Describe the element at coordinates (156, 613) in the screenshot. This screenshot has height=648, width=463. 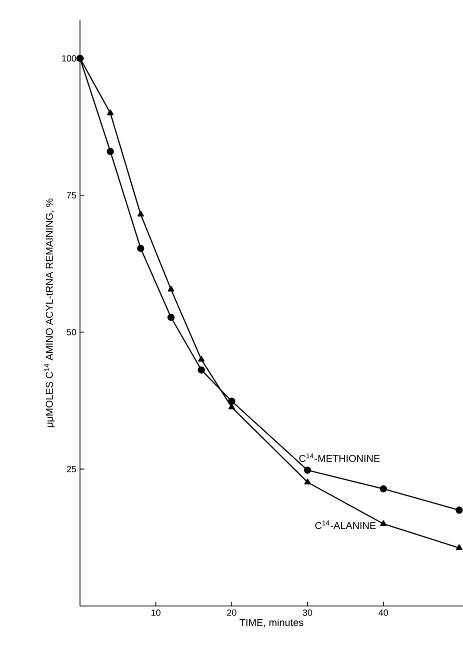
I see `x-tick-label: 10` at that location.